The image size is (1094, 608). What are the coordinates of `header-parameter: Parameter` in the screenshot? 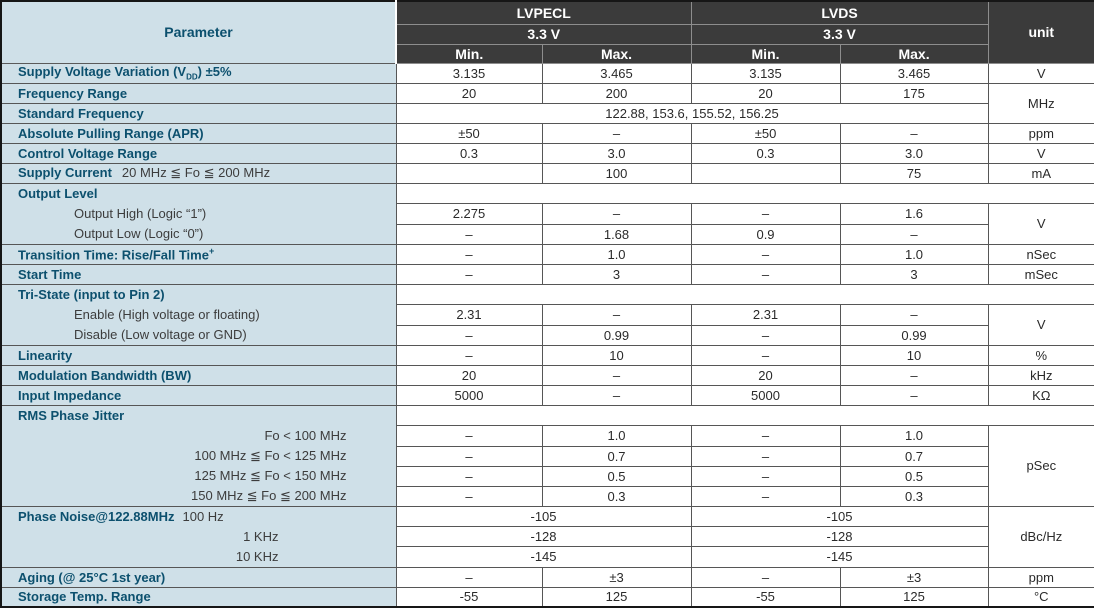 It's located at (198, 32).